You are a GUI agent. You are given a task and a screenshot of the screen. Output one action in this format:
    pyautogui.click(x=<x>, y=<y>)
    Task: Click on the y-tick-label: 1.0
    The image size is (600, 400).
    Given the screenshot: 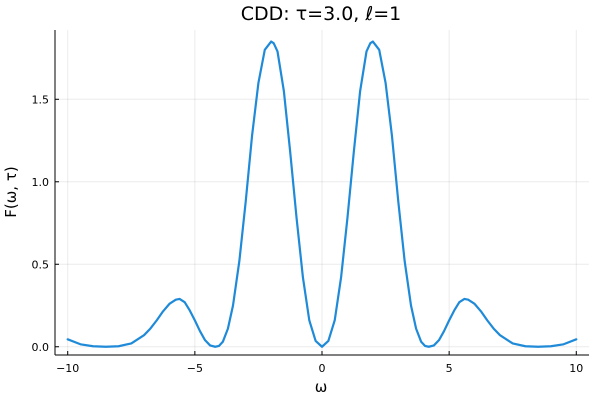 What is the action you would take?
    pyautogui.click(x=41, y=182)
    